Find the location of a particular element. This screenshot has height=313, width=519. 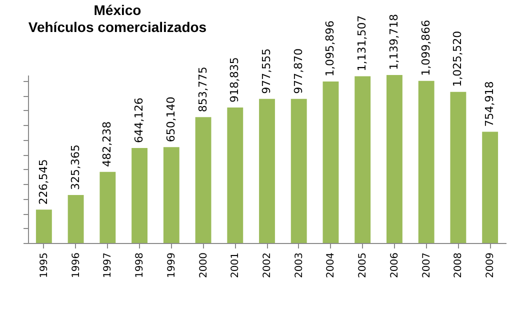

x-tick-label: 2007 is located at coordinates (426, 265).